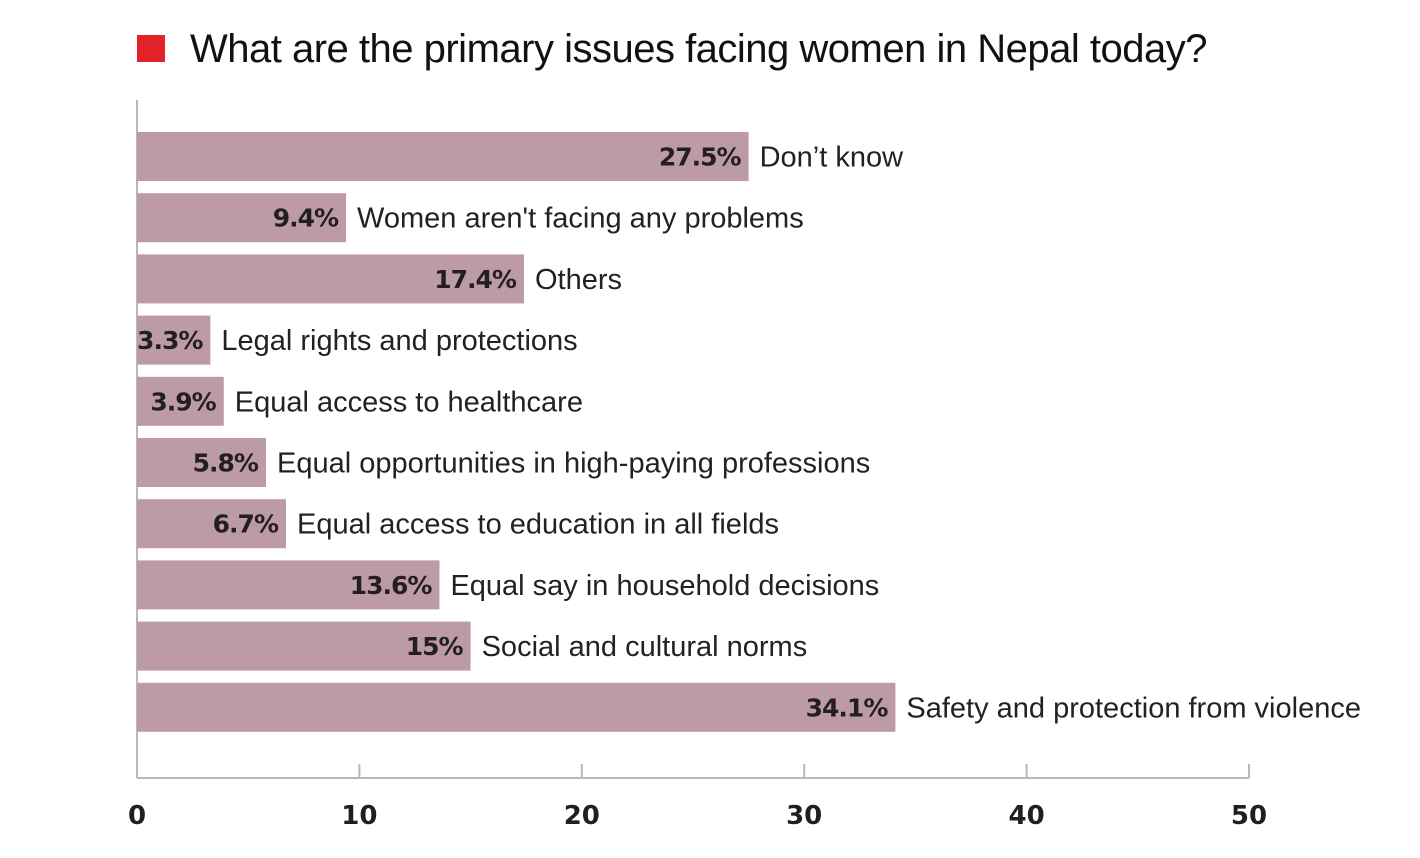  What do you see at coordinates (847, 707) in the screenshot?
I see `bar-value-label: 34.1%` at bounding box center [847, 707].